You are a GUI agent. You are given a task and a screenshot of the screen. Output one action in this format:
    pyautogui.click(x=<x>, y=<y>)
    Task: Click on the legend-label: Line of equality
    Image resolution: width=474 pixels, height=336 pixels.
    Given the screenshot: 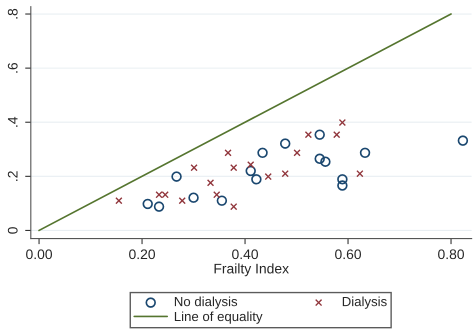 What is the action you would take?
    pyautogui.click(x=218, y=317)
    